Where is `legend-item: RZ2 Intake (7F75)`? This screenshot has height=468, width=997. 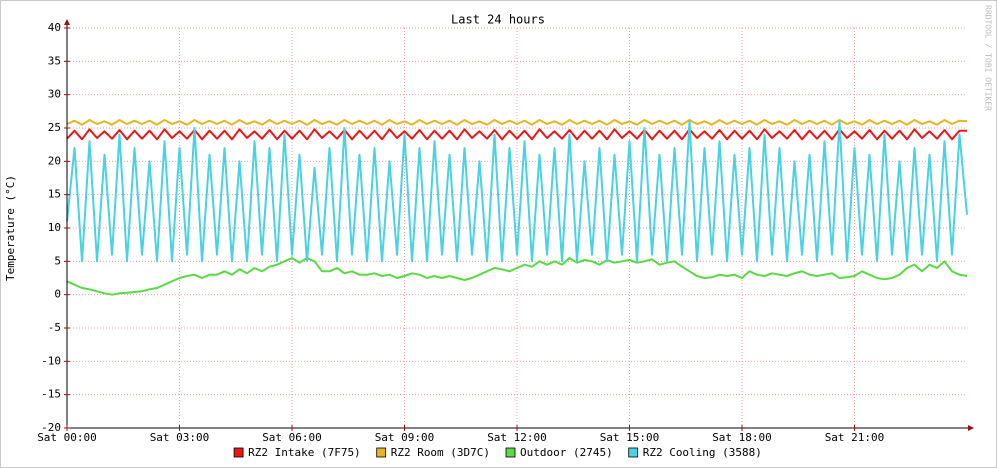
legend-item: RZ2 Intake (7F75) is located at coordinates (297, 452).